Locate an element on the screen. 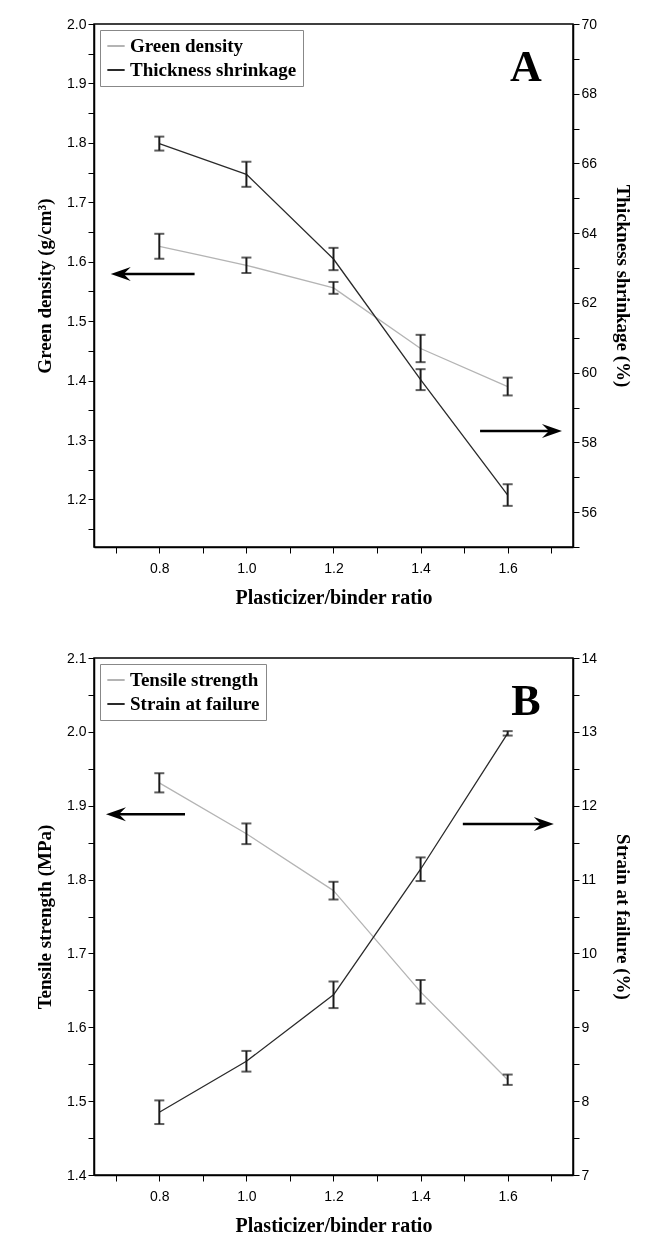 This screenshot has height=1239, width=656. y2-tick-label: 62 is located at coordinates (589, 302).